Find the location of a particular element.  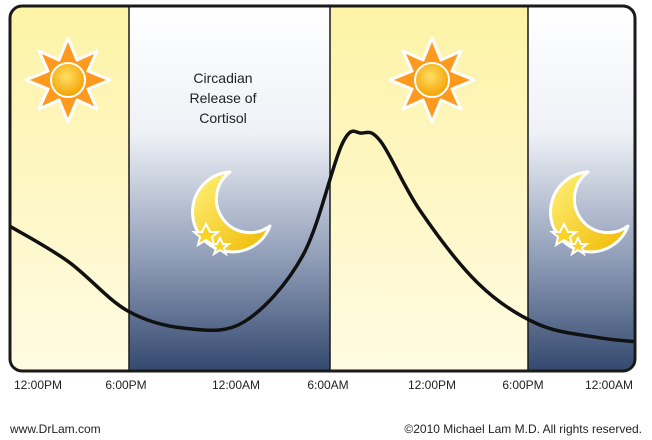

diagram-title: Circadian Release of Cortisol is located at coordinates (223, 98).